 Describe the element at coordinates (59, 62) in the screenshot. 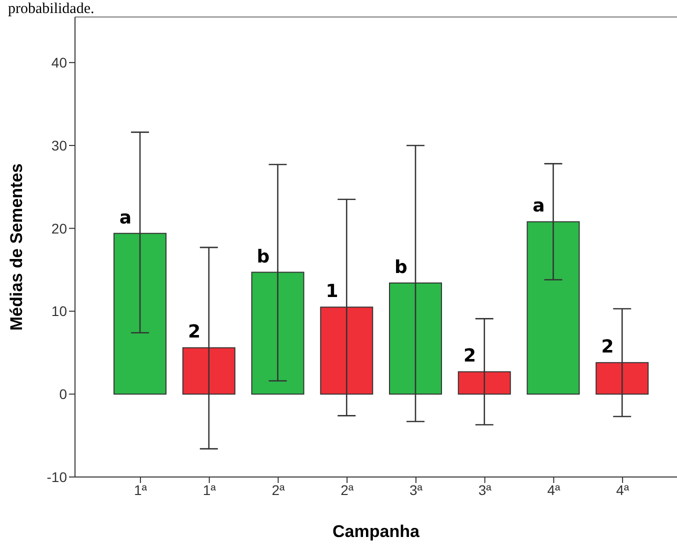

I see `y-tick-label: 40` at that location.